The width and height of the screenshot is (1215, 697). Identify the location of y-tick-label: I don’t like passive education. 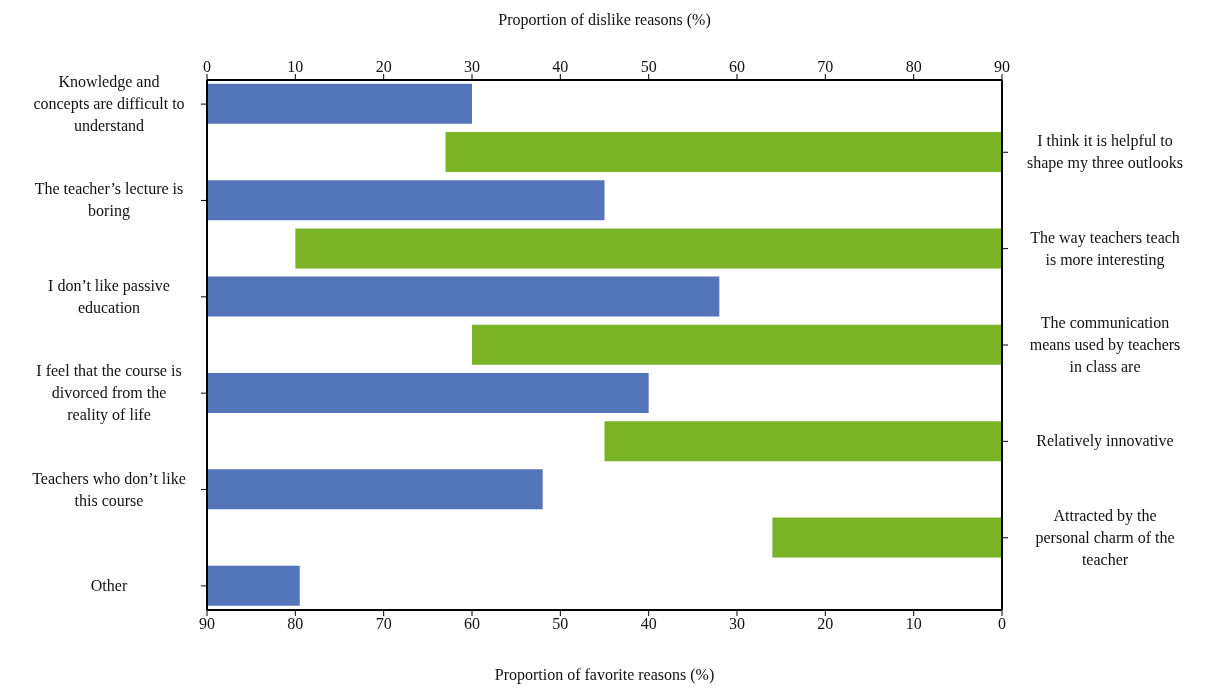
(109, 296).